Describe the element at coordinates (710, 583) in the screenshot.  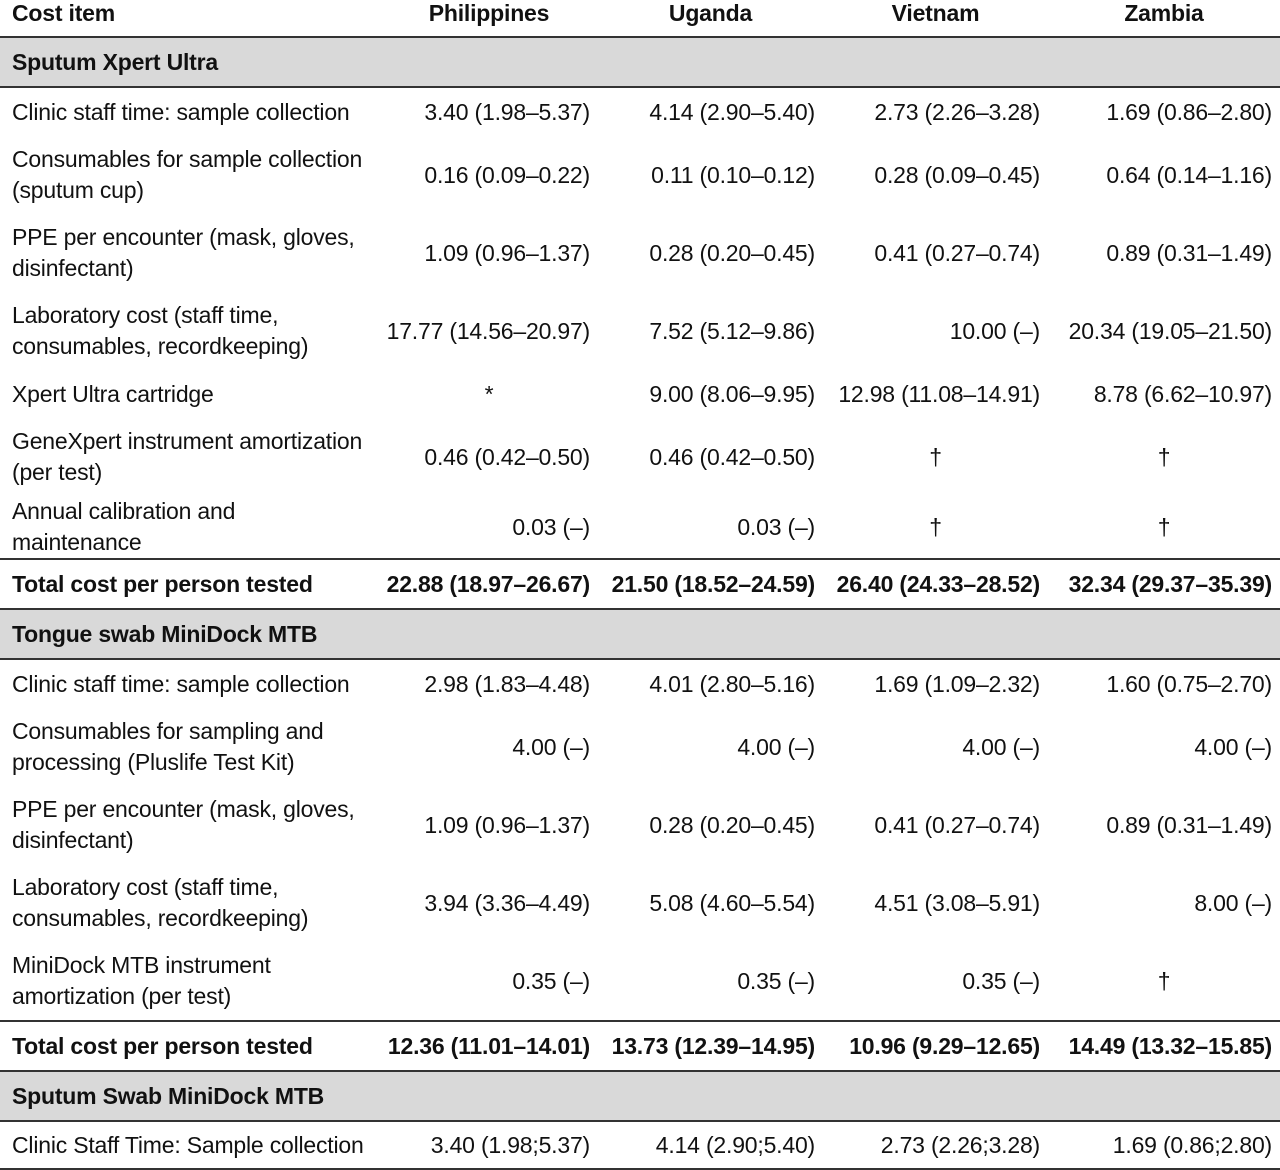
I see `total-value: 21.50 (18.52–24.59)` at that location.